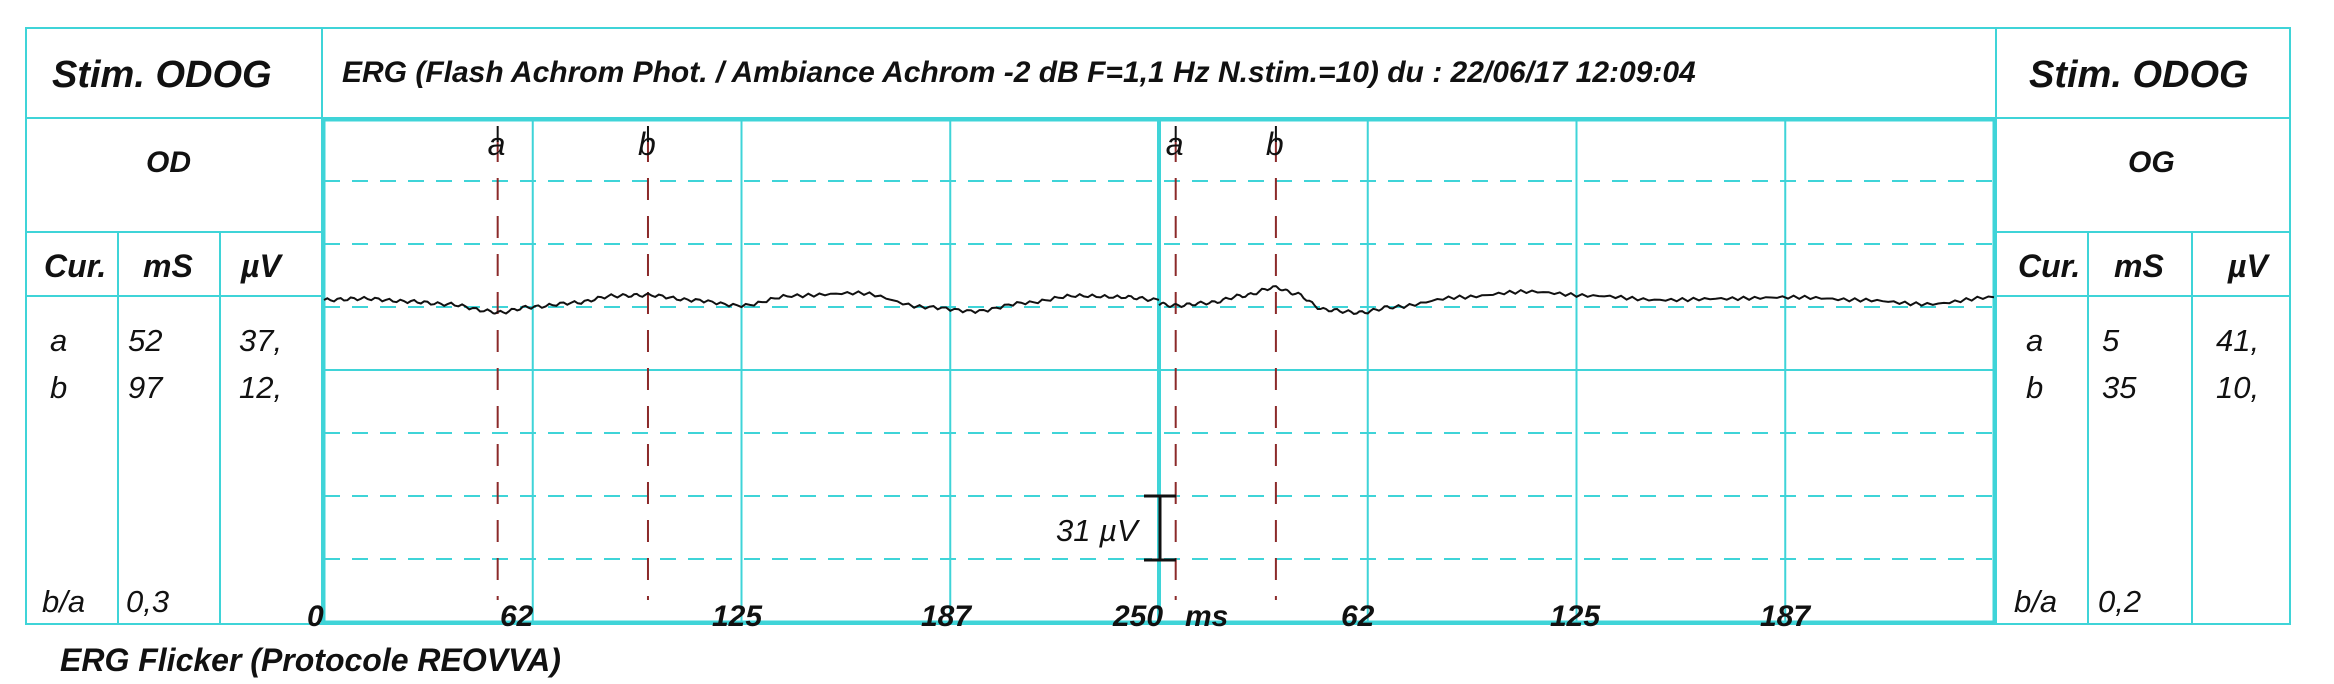 The width and height of the screenshot is (2334, 684). I want to click on right-col-uv: µV, so click(2248, 266).